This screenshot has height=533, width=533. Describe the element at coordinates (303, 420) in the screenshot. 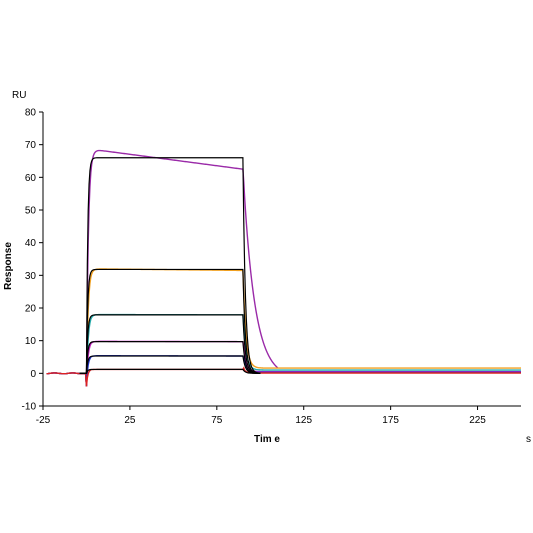

I see `x-tick-label: 125` at that location.